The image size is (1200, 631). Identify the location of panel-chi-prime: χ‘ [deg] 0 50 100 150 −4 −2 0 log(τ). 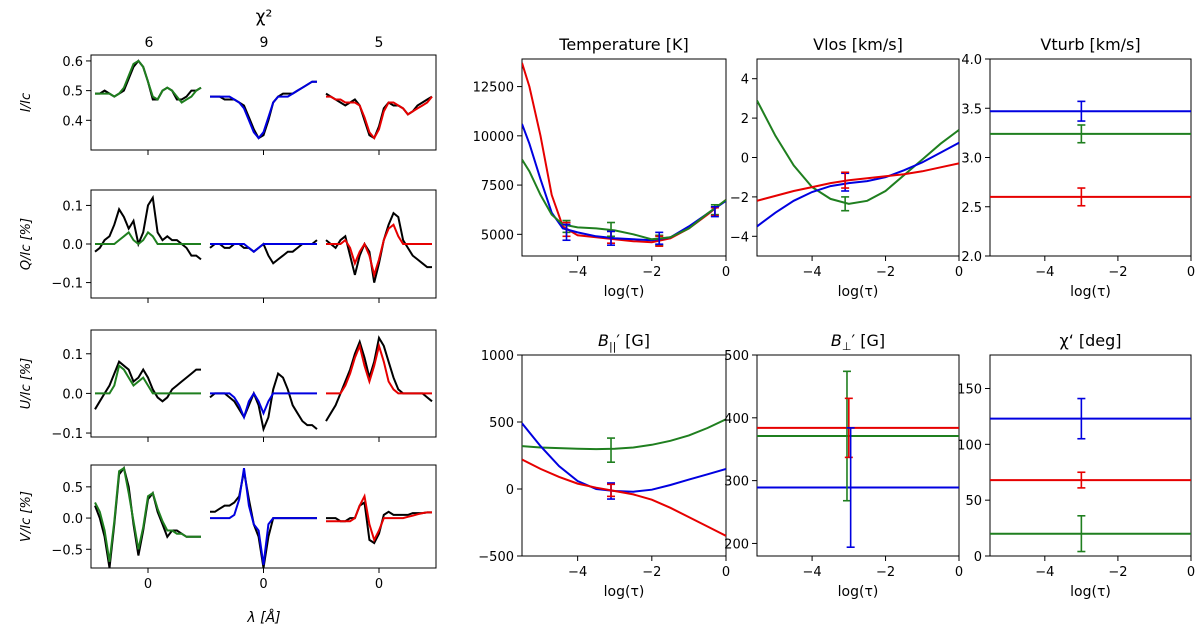
(1076, 465).